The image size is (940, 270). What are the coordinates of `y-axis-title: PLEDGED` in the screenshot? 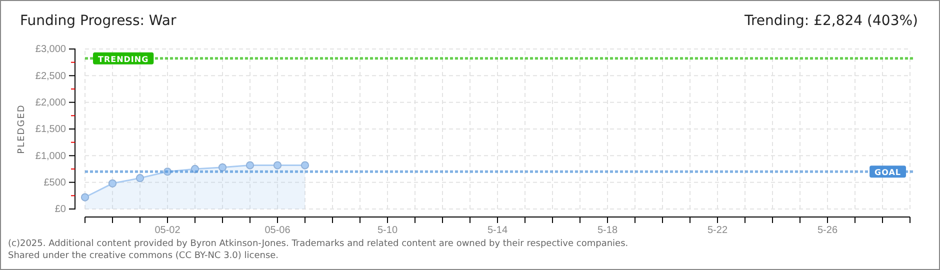 It's located at (22, 129).